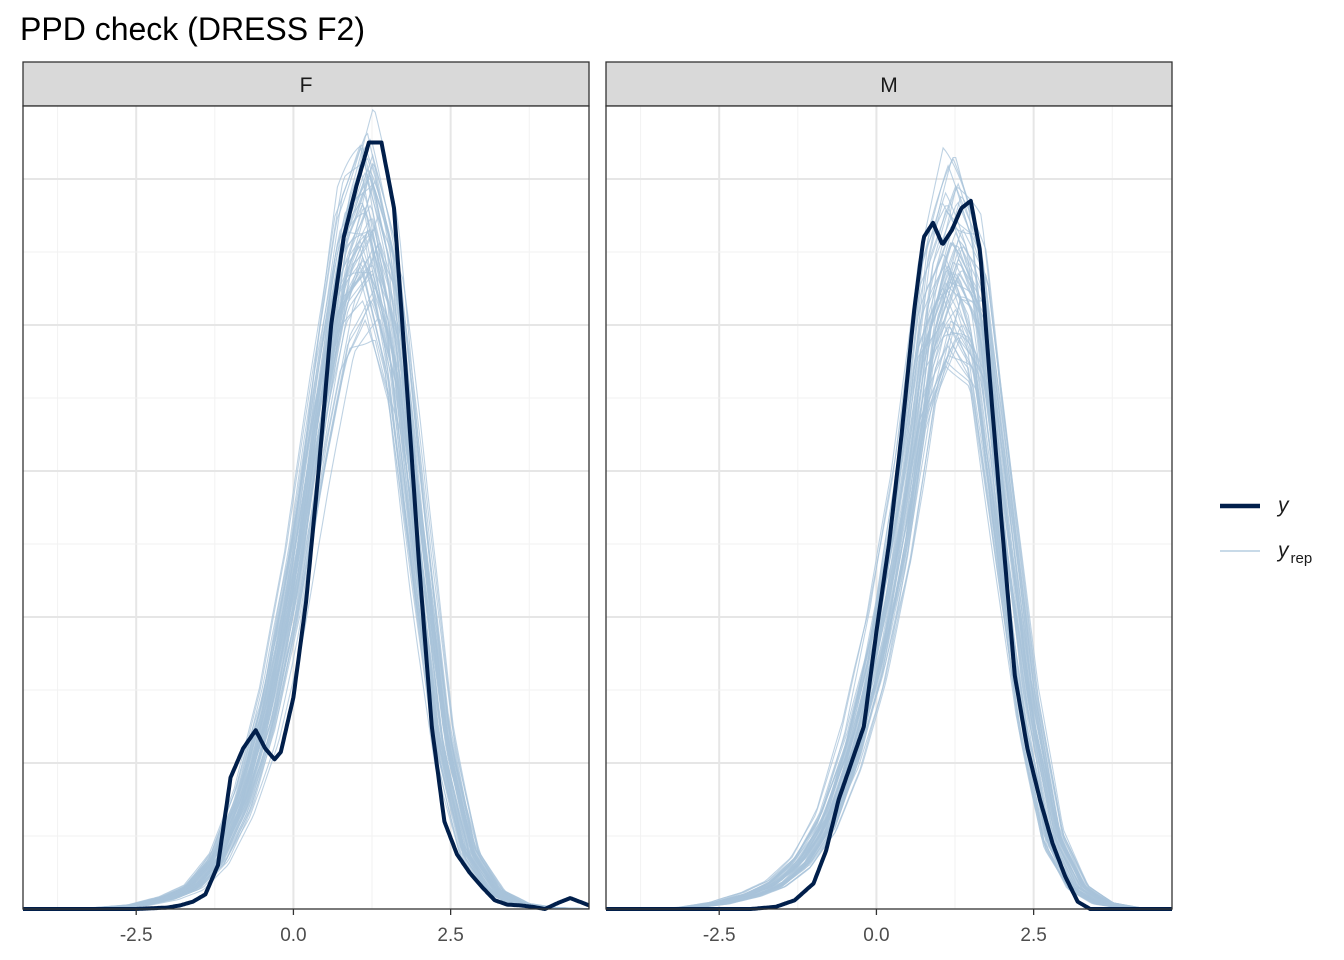 Image resolution: width=1344 pixels, height=960 pixels. What do you see at coordinates (889, 85) in the screenshot?
I see `facet-strip-label: M` at bounding box center [889, 85].